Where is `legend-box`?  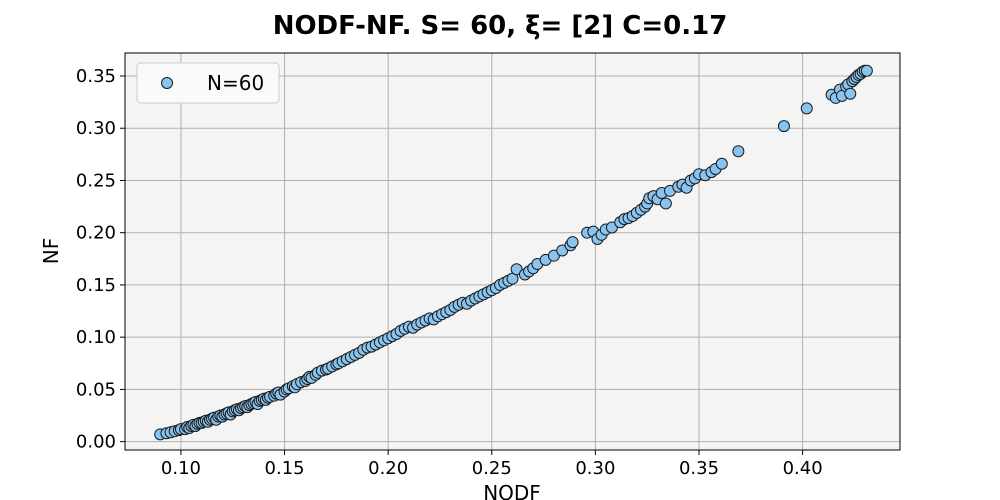 legend-box is located at coordinates (208, 83).